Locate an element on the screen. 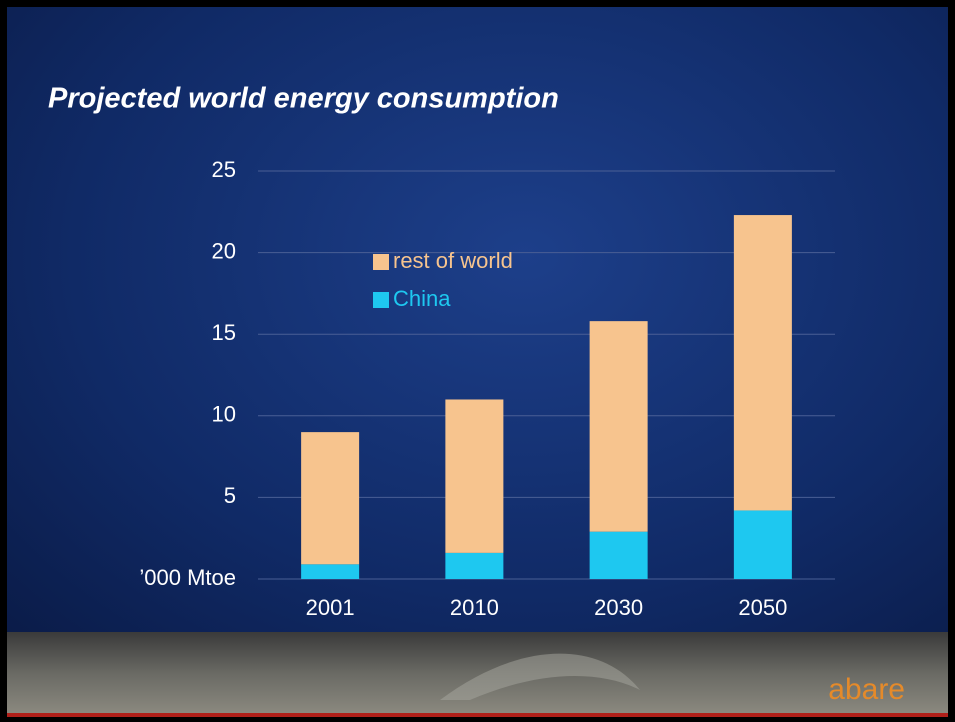 The width and height of the screenshot is (955, 722). x-tick-label: 2001 is located at coordinates (330, 607).